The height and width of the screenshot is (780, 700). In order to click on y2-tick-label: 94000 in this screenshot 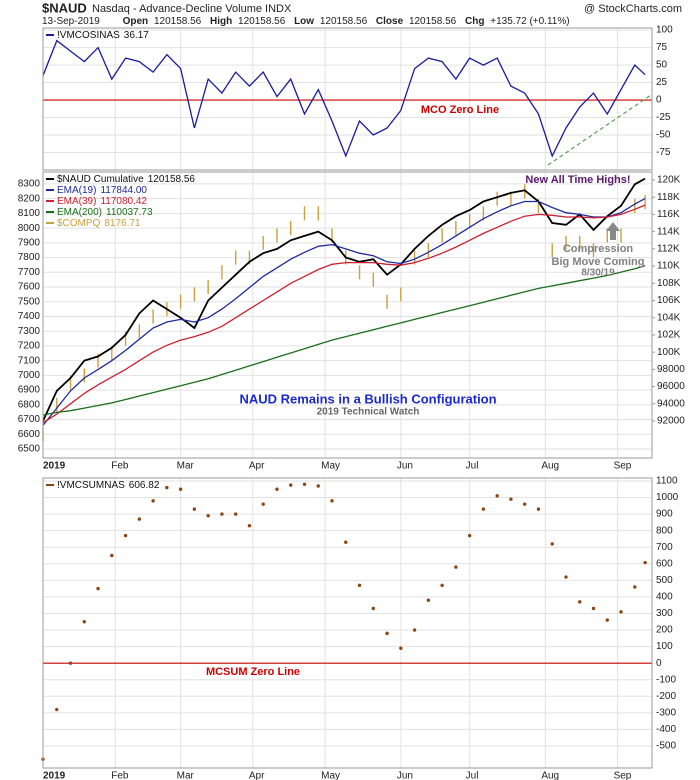, I will do `click(671, 403)`.